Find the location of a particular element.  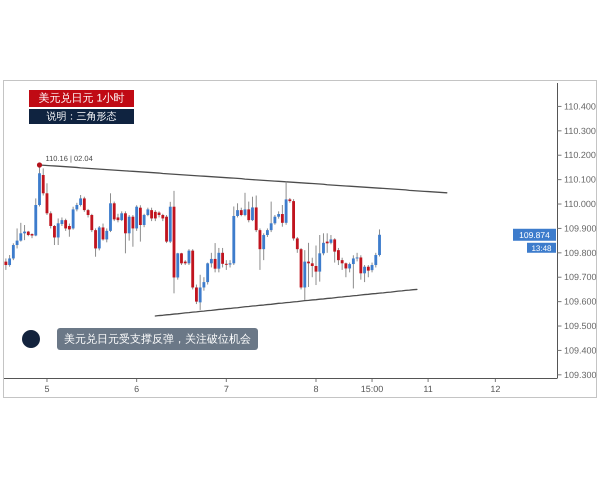

text: 美元兑日元 1小时 is located at coordinates (81, 98).